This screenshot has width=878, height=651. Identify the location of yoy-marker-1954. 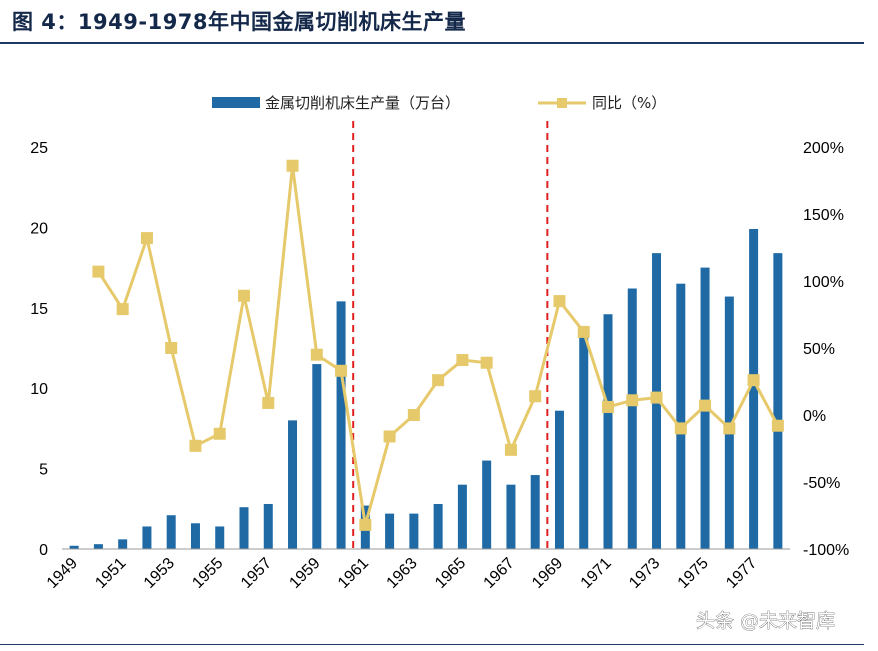
(195, 445).